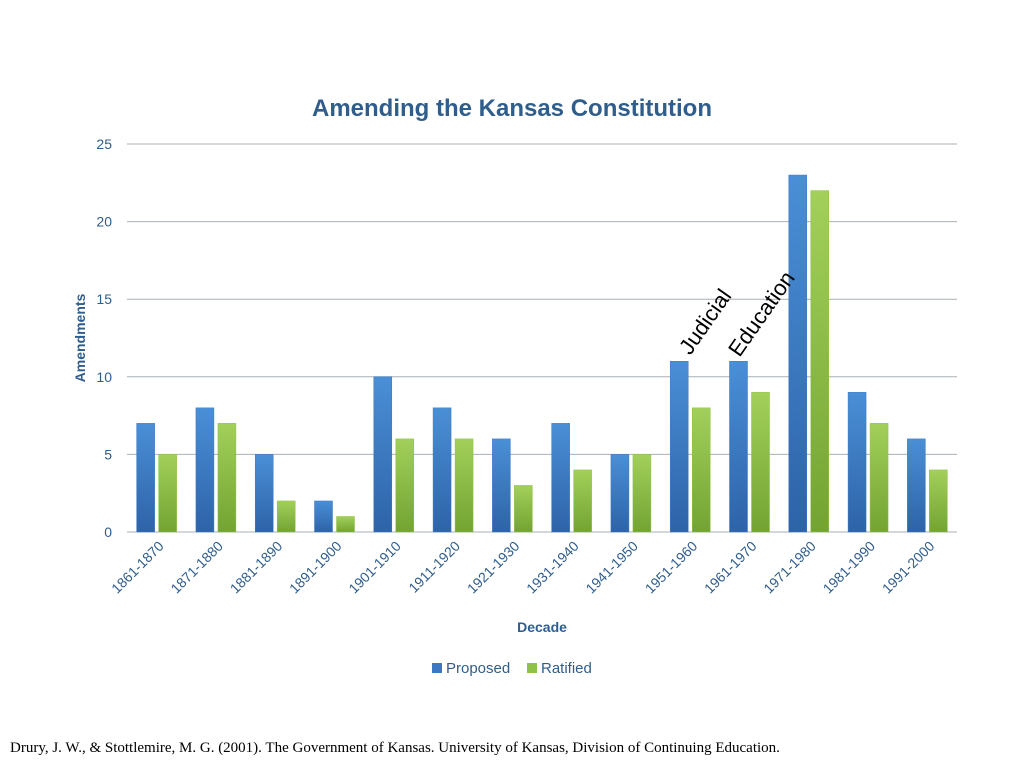 The height and width of the screenshot is (768, 1024). I want to click on x-tick-label: 1971-1980, so click(789, 567).